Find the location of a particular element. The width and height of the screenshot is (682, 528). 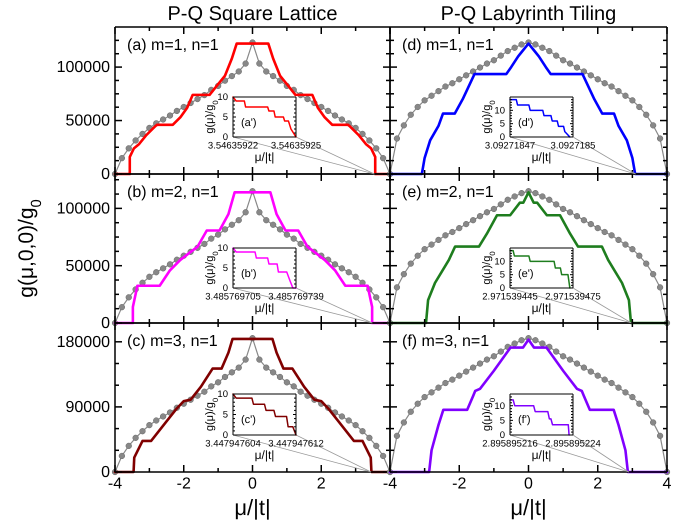

annotation: (a') is located at coordinates (249, 123).